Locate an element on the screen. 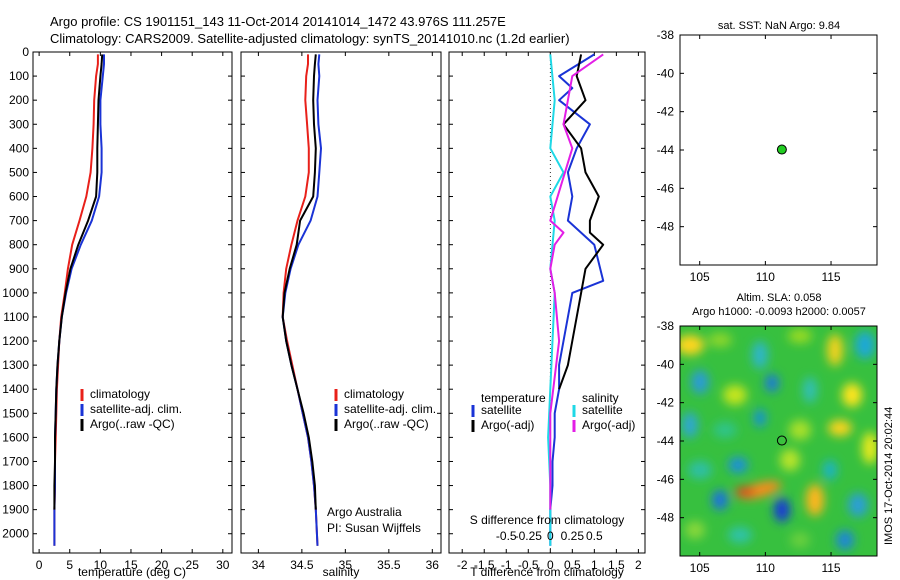 This screenshot has height=580, width=900. x-tick-label: 2 is located at coordinates (638, 565).